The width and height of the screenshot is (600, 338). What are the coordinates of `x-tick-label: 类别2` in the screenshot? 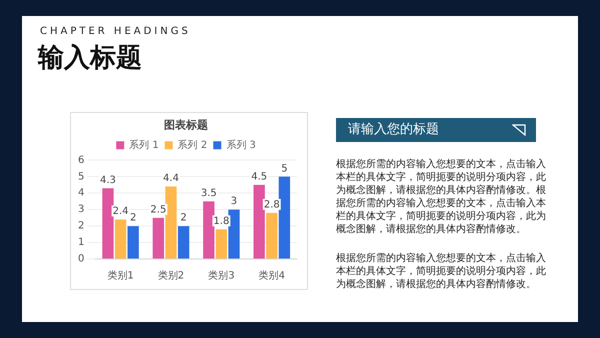 It's located at (171, 276).